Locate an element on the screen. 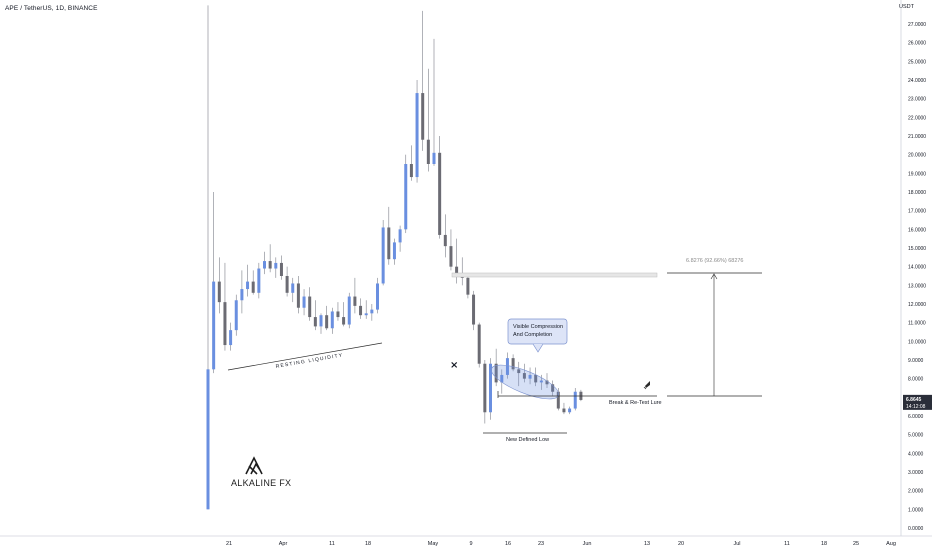 This screenshot has width=932, height=550. break-retest-label: Break & Re-Test Lure is located at coordinates (635, 403).